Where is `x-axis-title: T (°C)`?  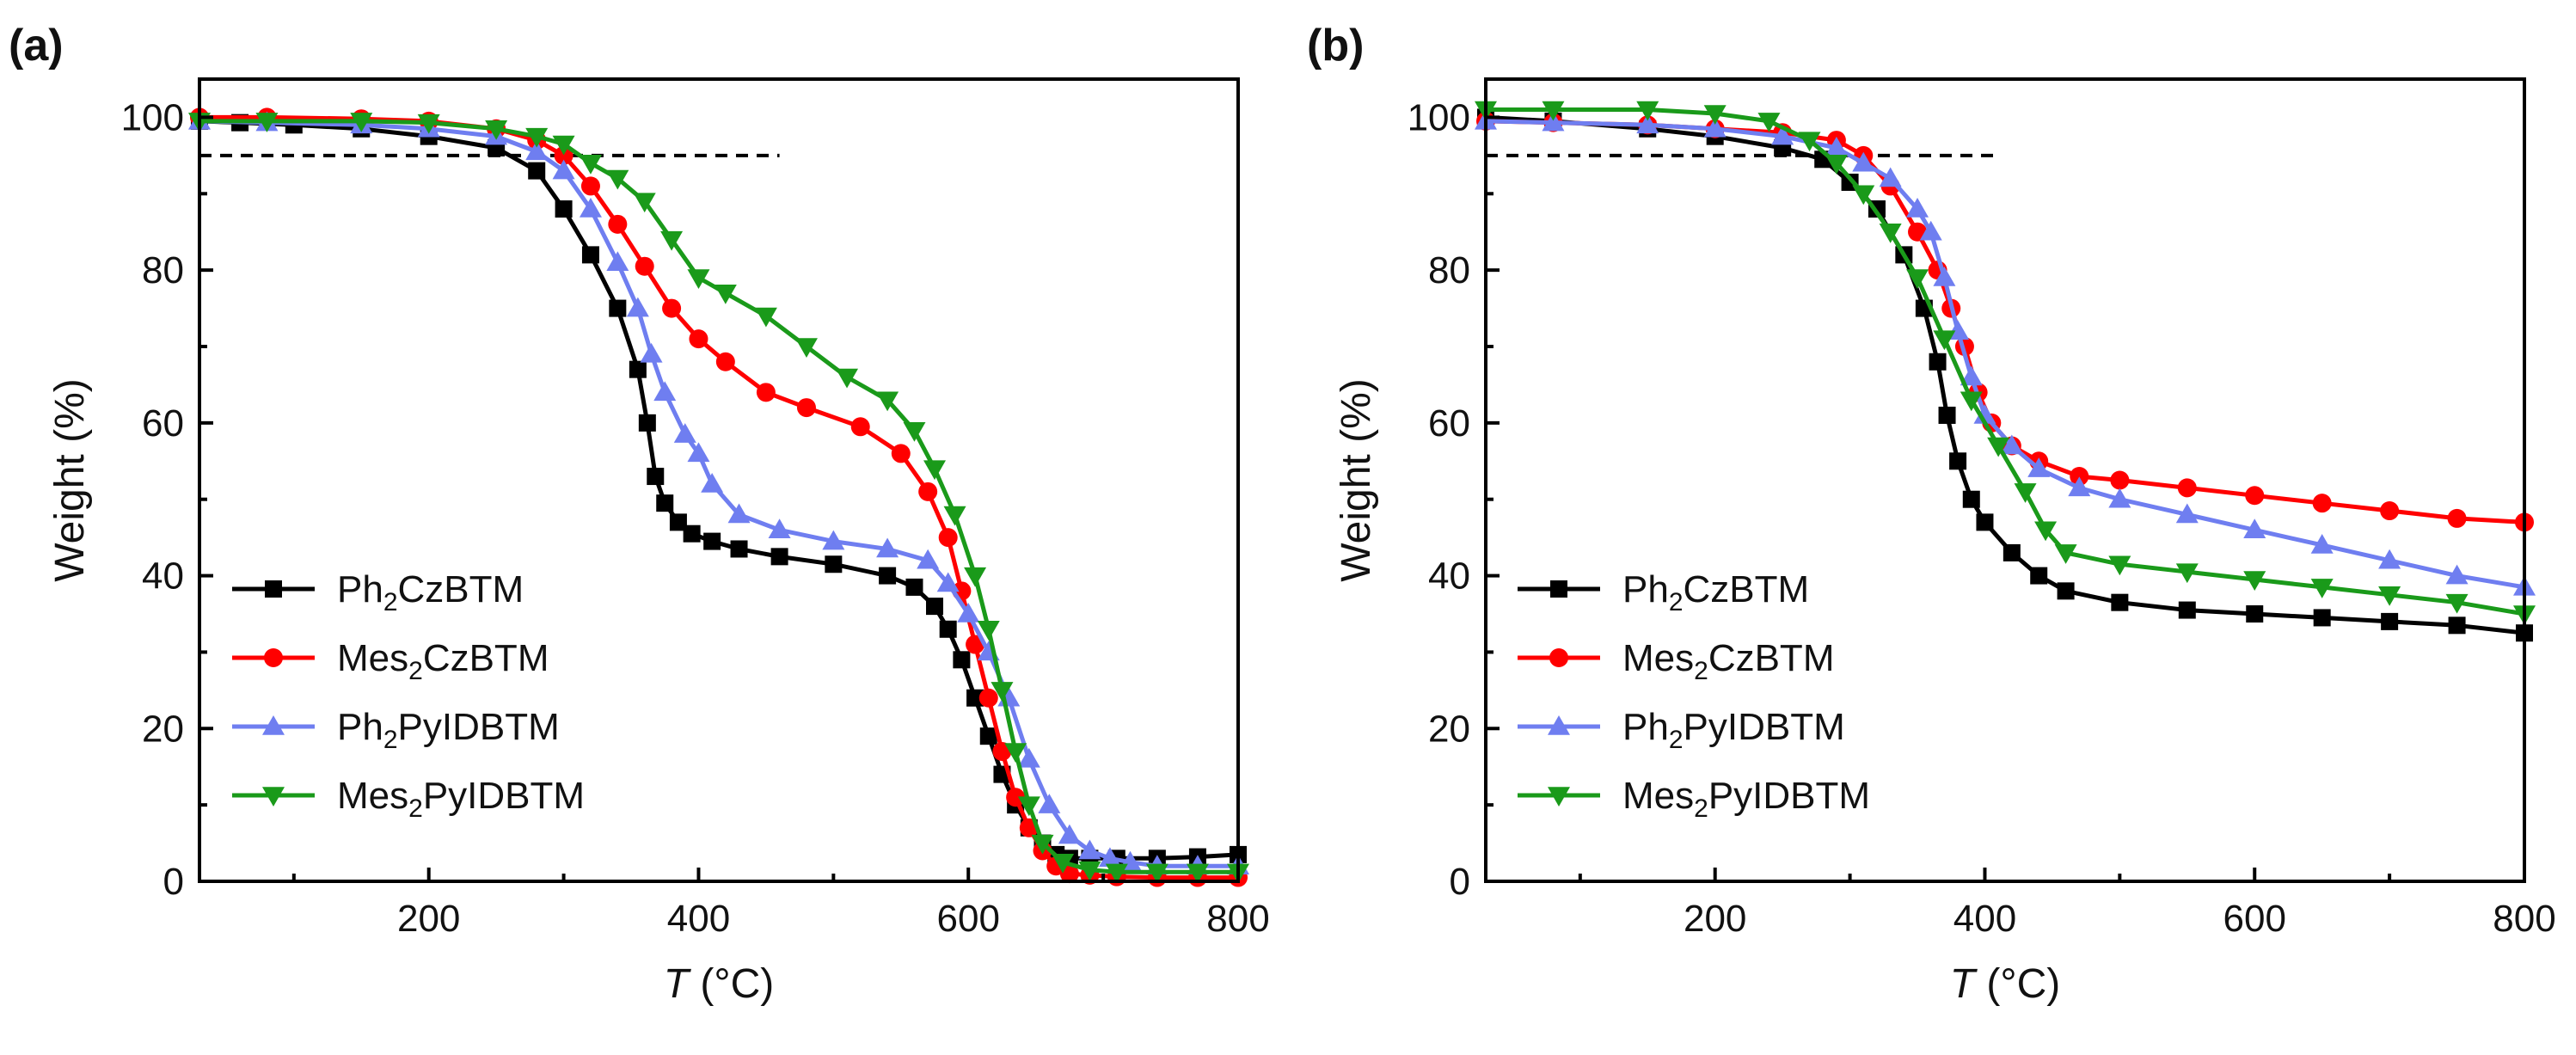 x-axis-title: T (°C) is located at coordinates (2005, 984).